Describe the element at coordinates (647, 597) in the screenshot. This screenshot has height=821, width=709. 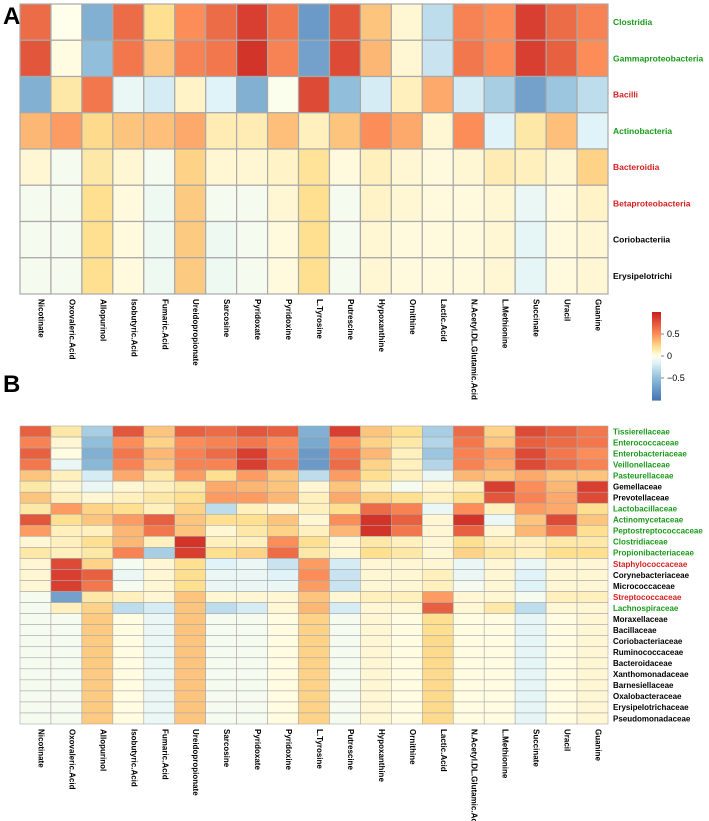
I see `row-label: Streptococcaceae` at that location.